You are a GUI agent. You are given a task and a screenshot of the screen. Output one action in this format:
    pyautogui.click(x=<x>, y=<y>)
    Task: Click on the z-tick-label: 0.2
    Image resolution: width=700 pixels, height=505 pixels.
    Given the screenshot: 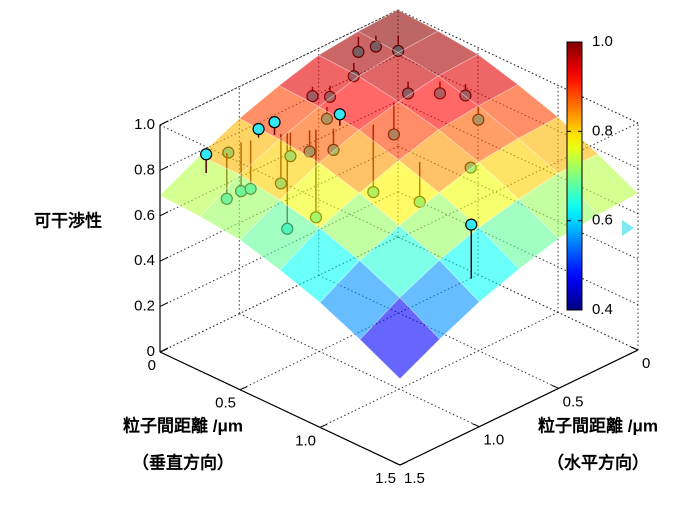 What is the action you would take?
    pyautogui.click(x=144, y=306)
    